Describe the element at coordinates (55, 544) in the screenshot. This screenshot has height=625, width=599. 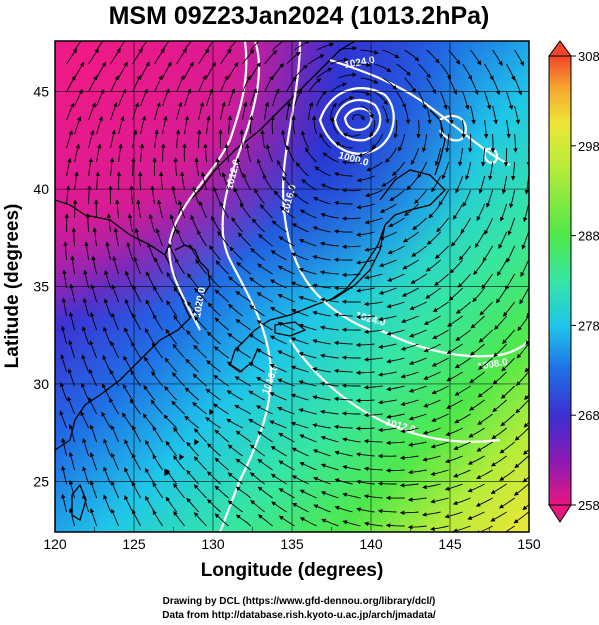
I see `x-tick-label: 120` at that location.